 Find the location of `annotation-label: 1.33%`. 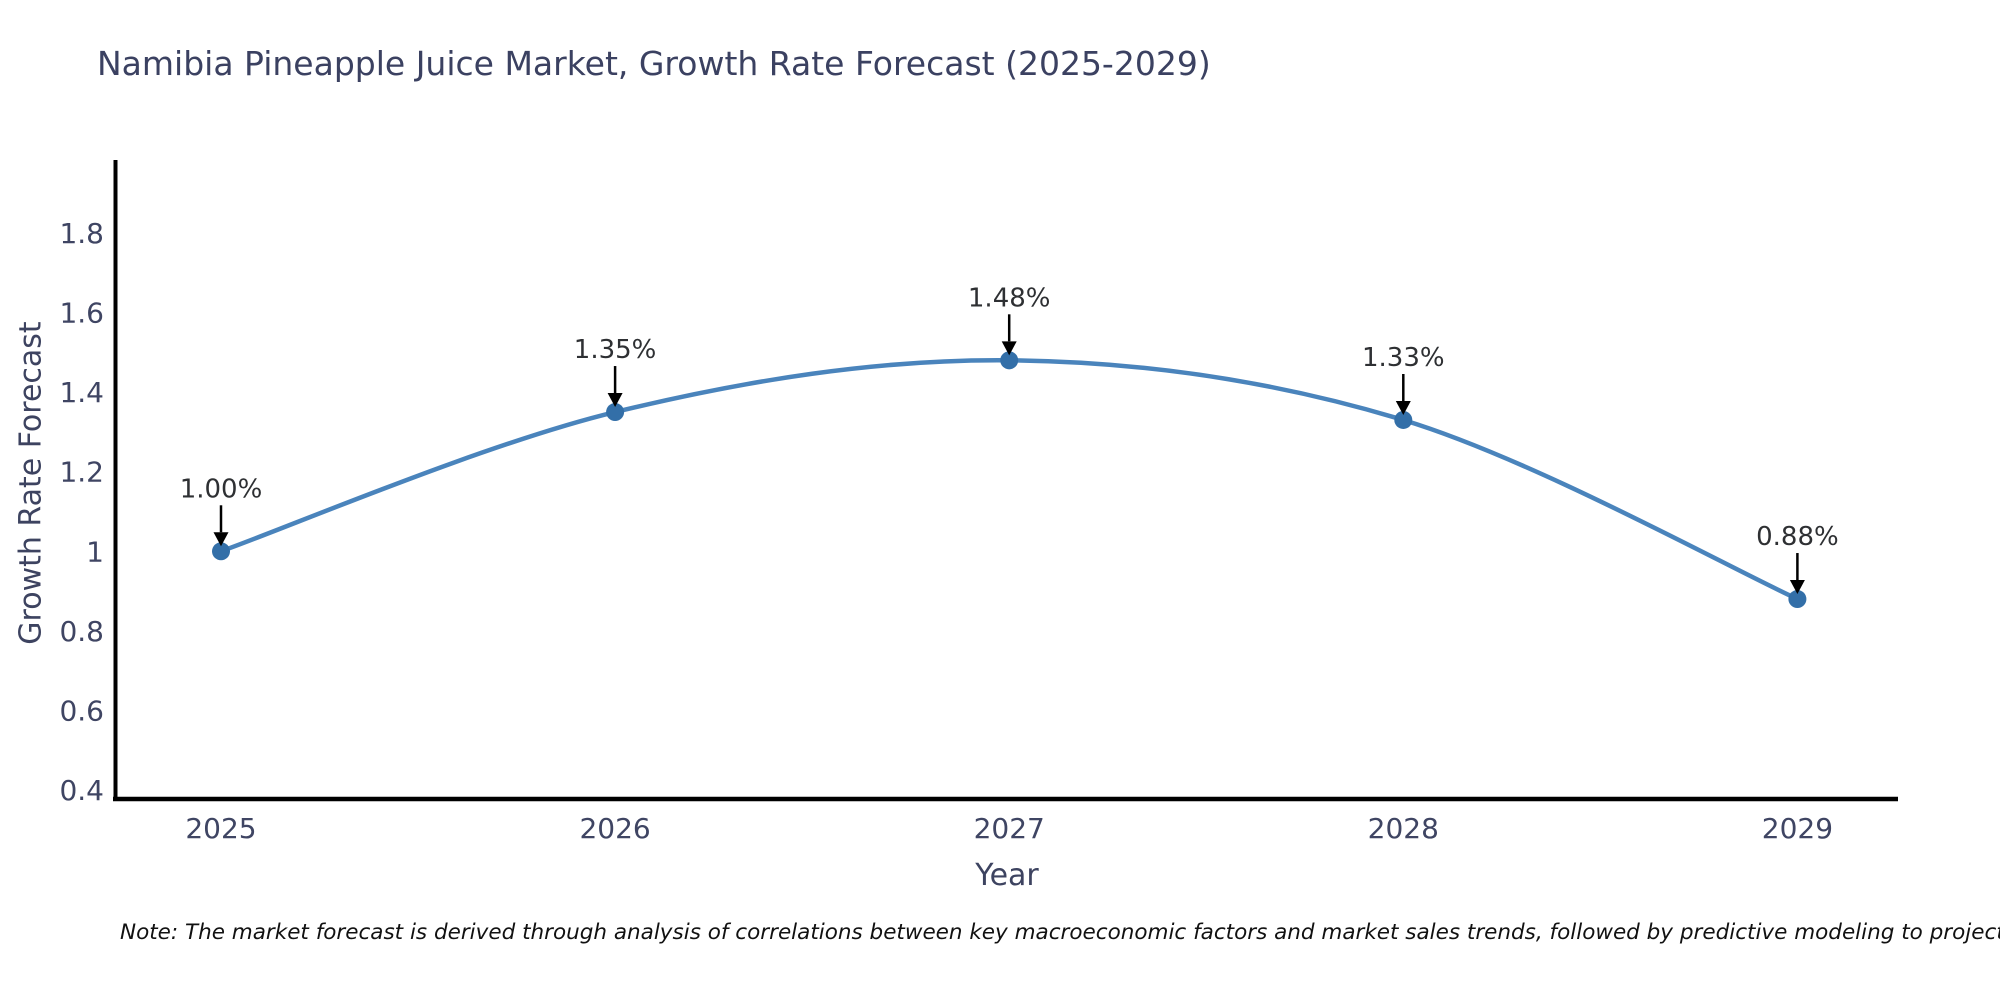

annotation-label: 1.33% is located at coordinates (1403, 358).